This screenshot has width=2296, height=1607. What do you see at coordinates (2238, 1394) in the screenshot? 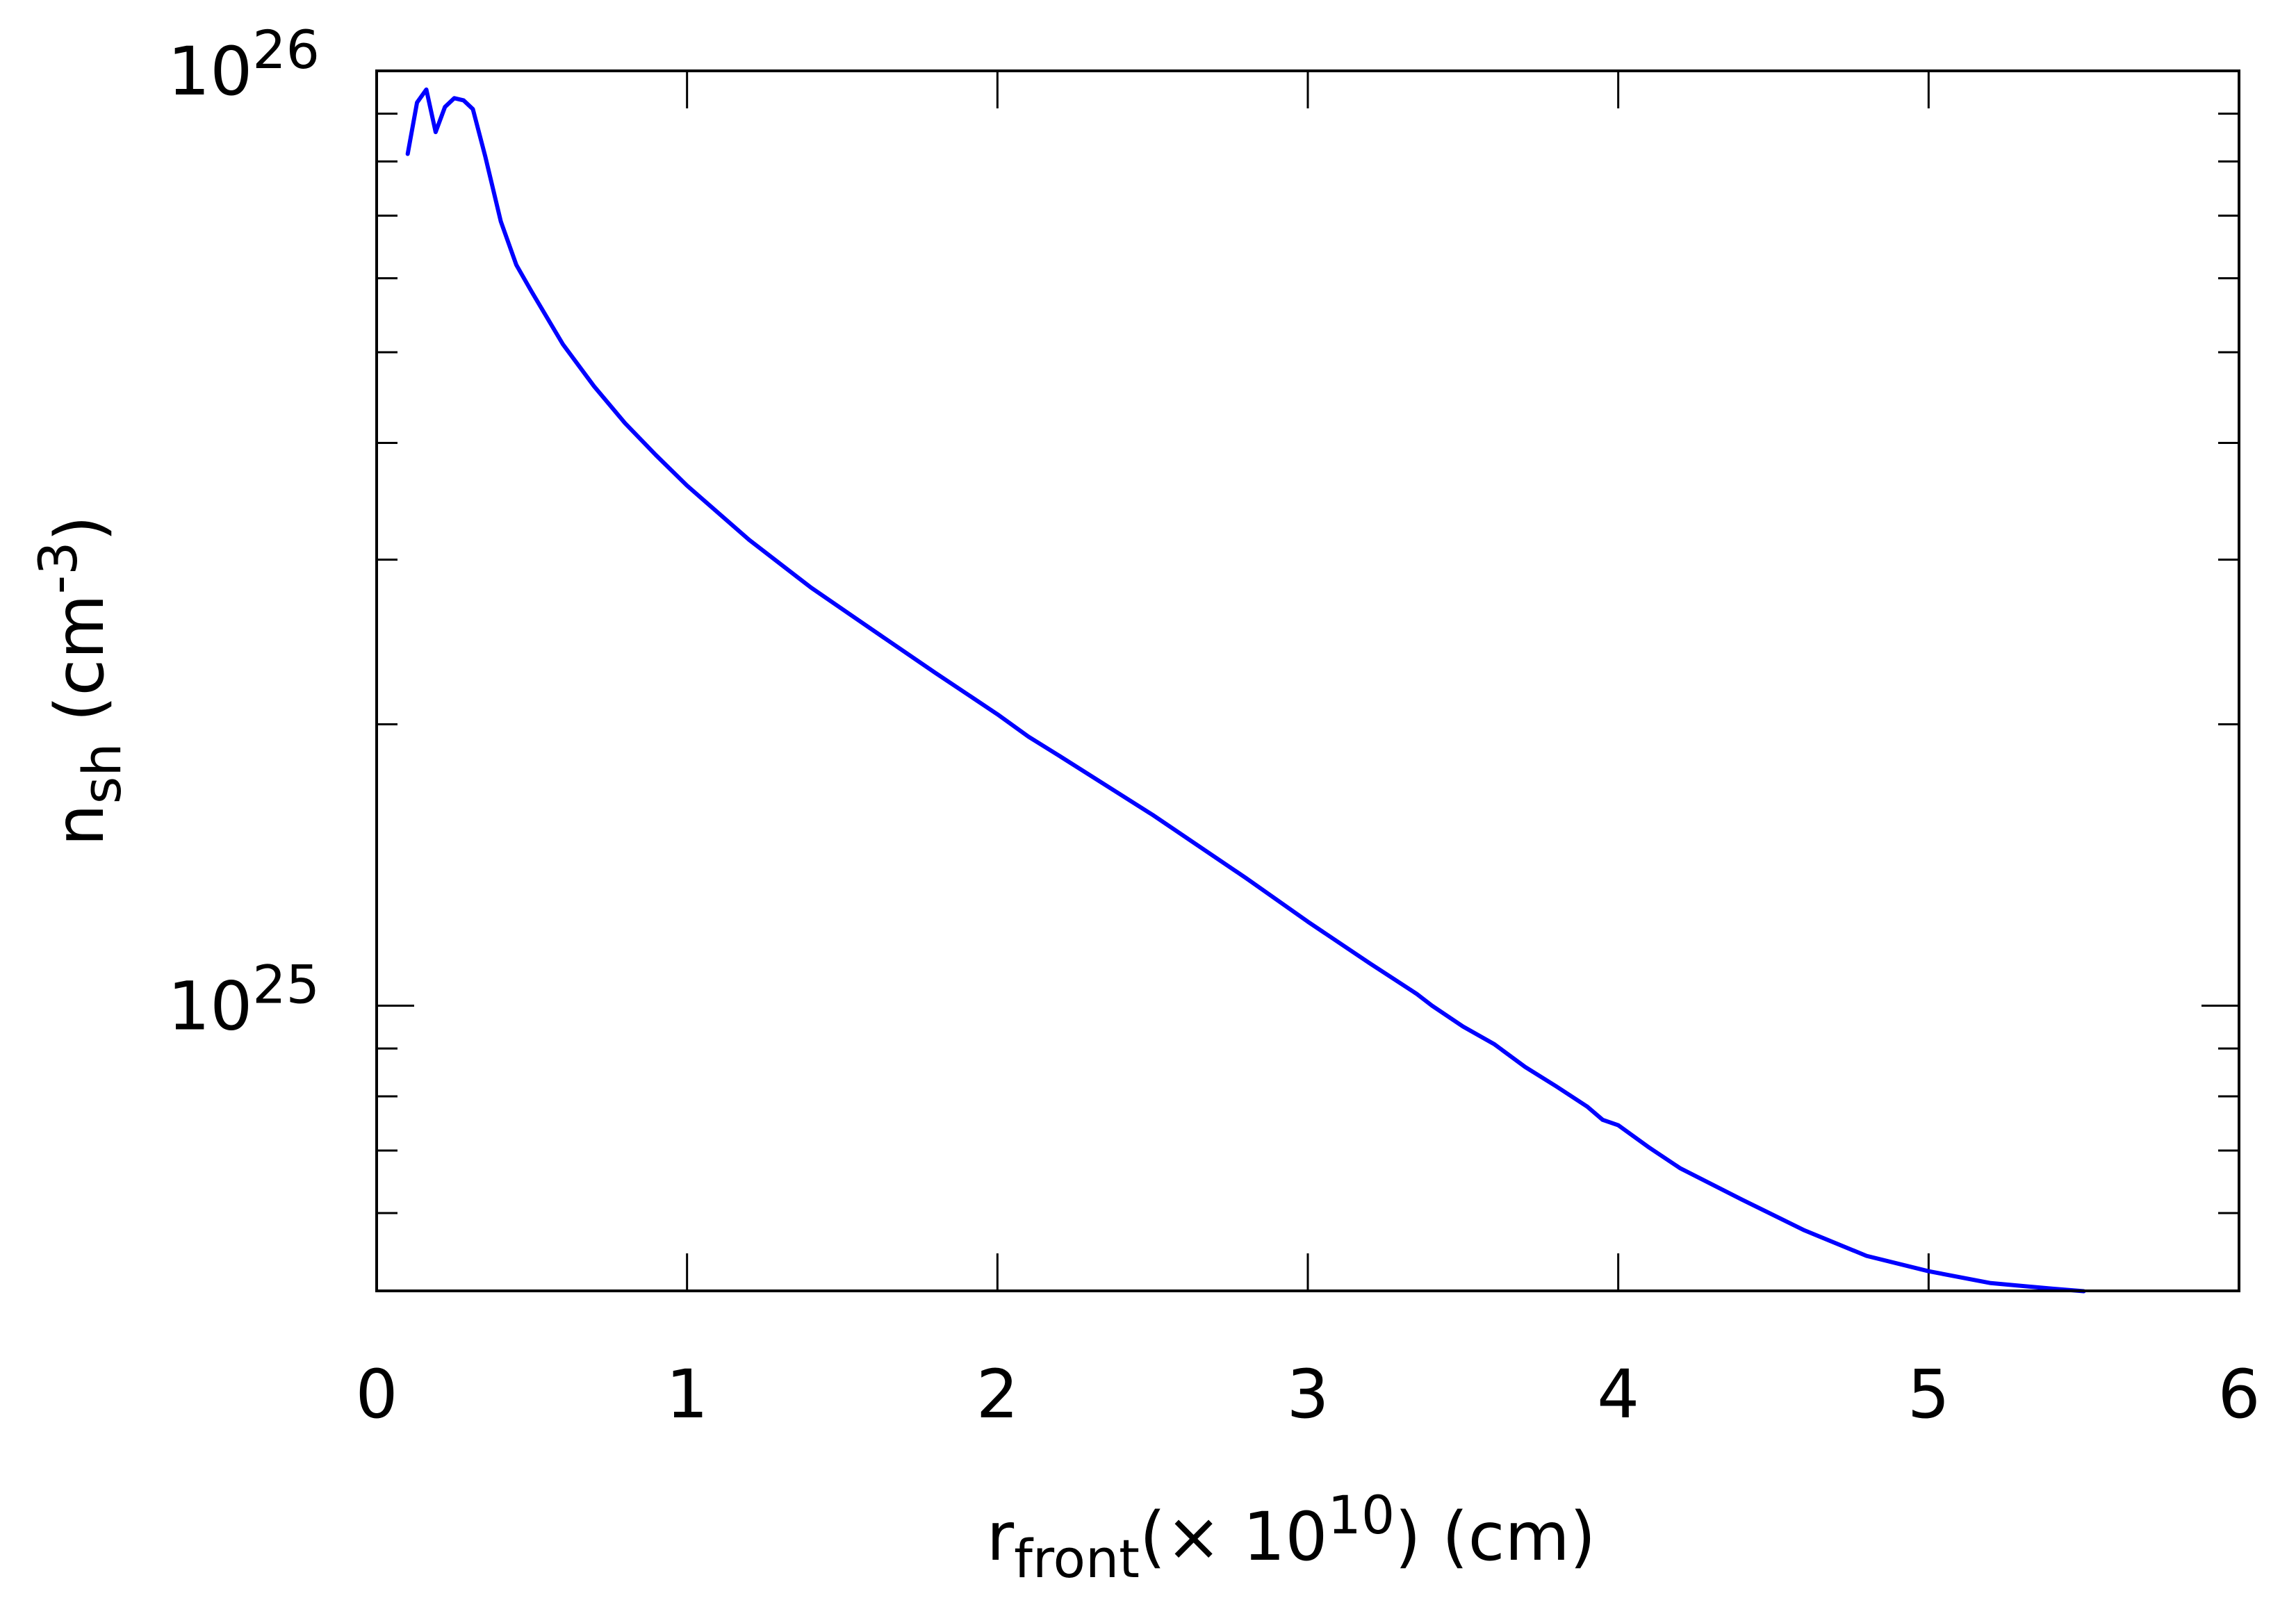
I see `x-tick-label: 6` at bounding box center [2238, 1394].